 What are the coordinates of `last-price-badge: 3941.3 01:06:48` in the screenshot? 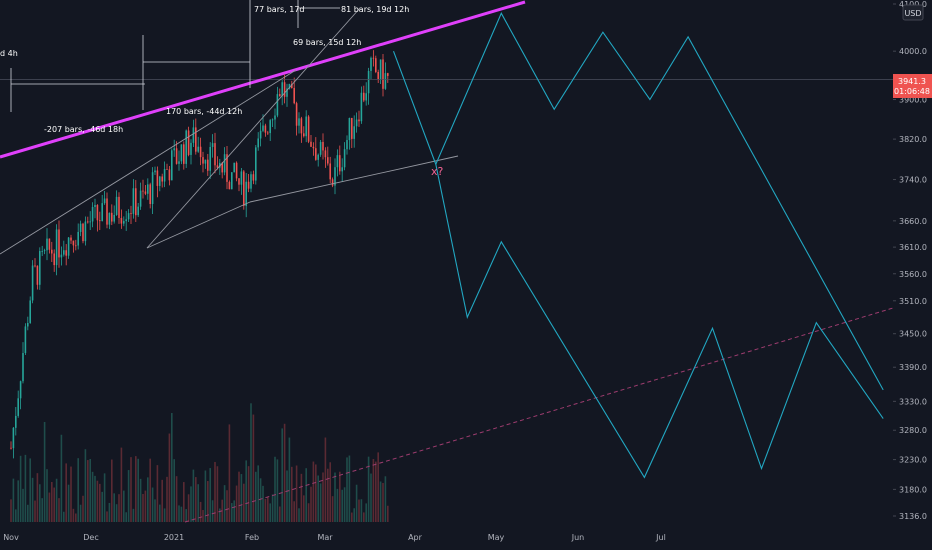 It's located at (912, 86).